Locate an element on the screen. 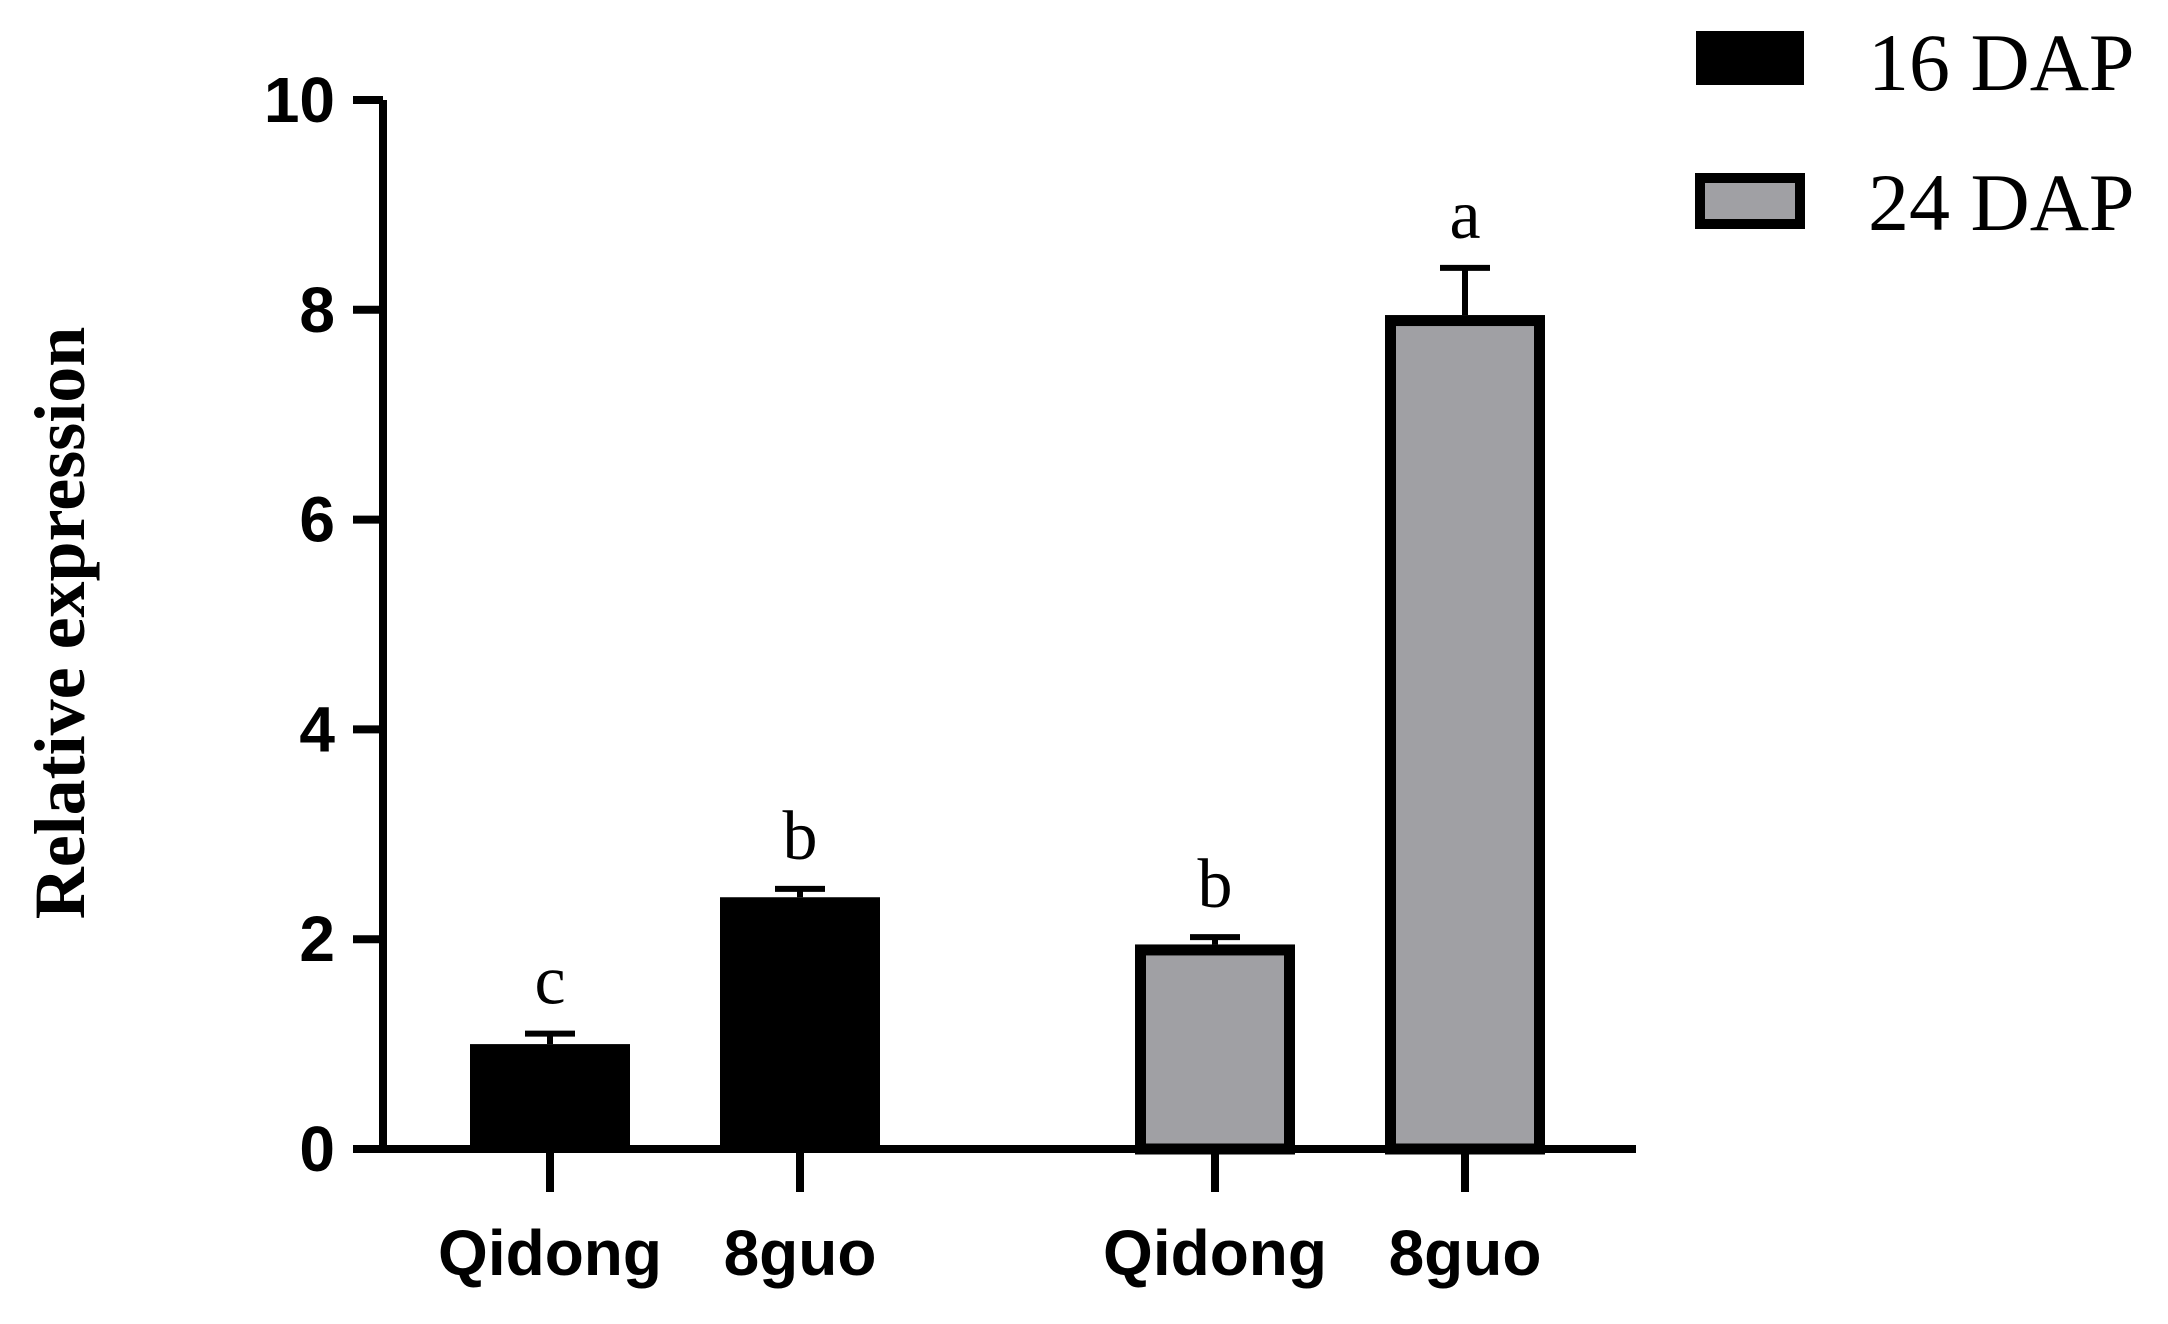 The image size is (2168, 1324). y-tick-label-10: 10 is located at coordinates (299, 100).